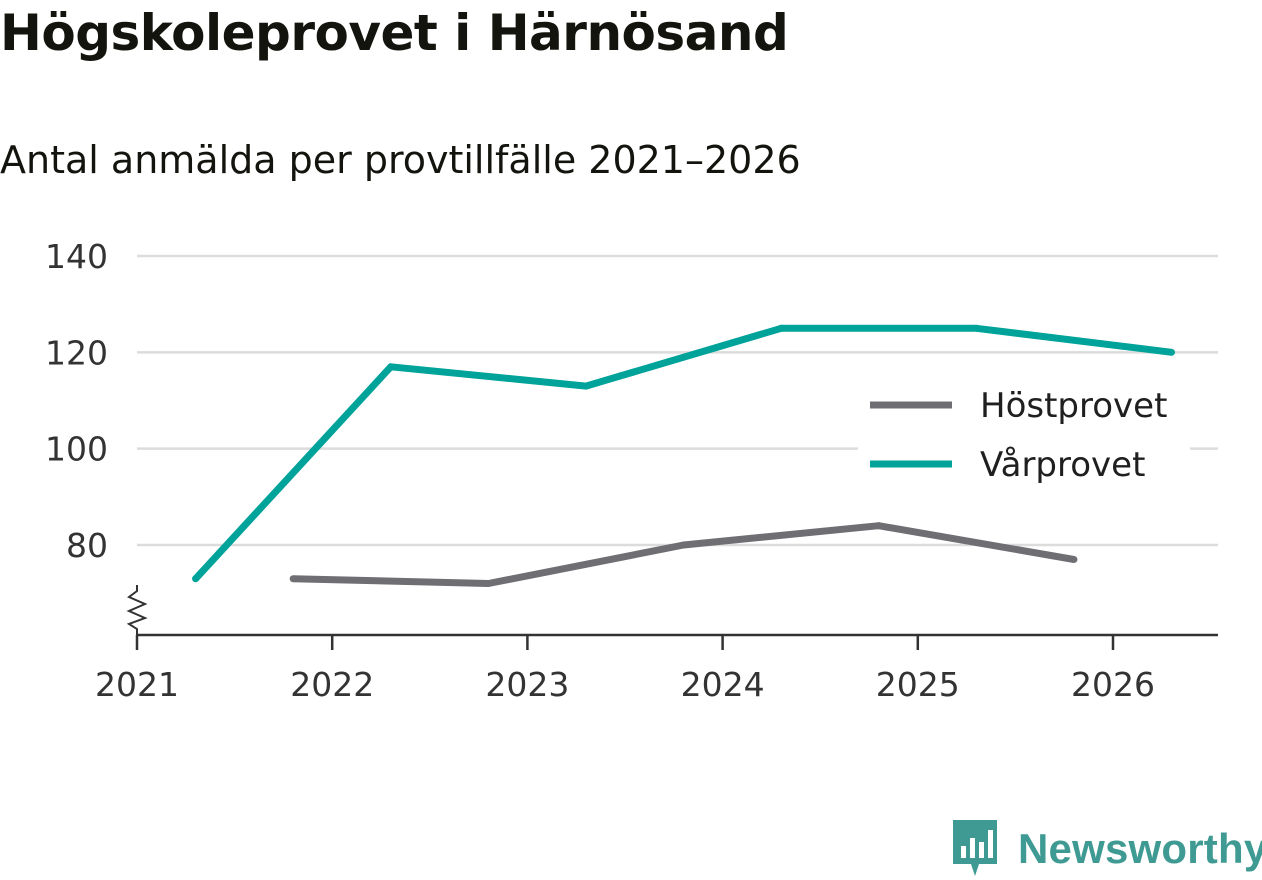  What do you see at coordinates (137, 610) in the screenshot?
I see `axis-break-icon` at bounding box center [137, 610].